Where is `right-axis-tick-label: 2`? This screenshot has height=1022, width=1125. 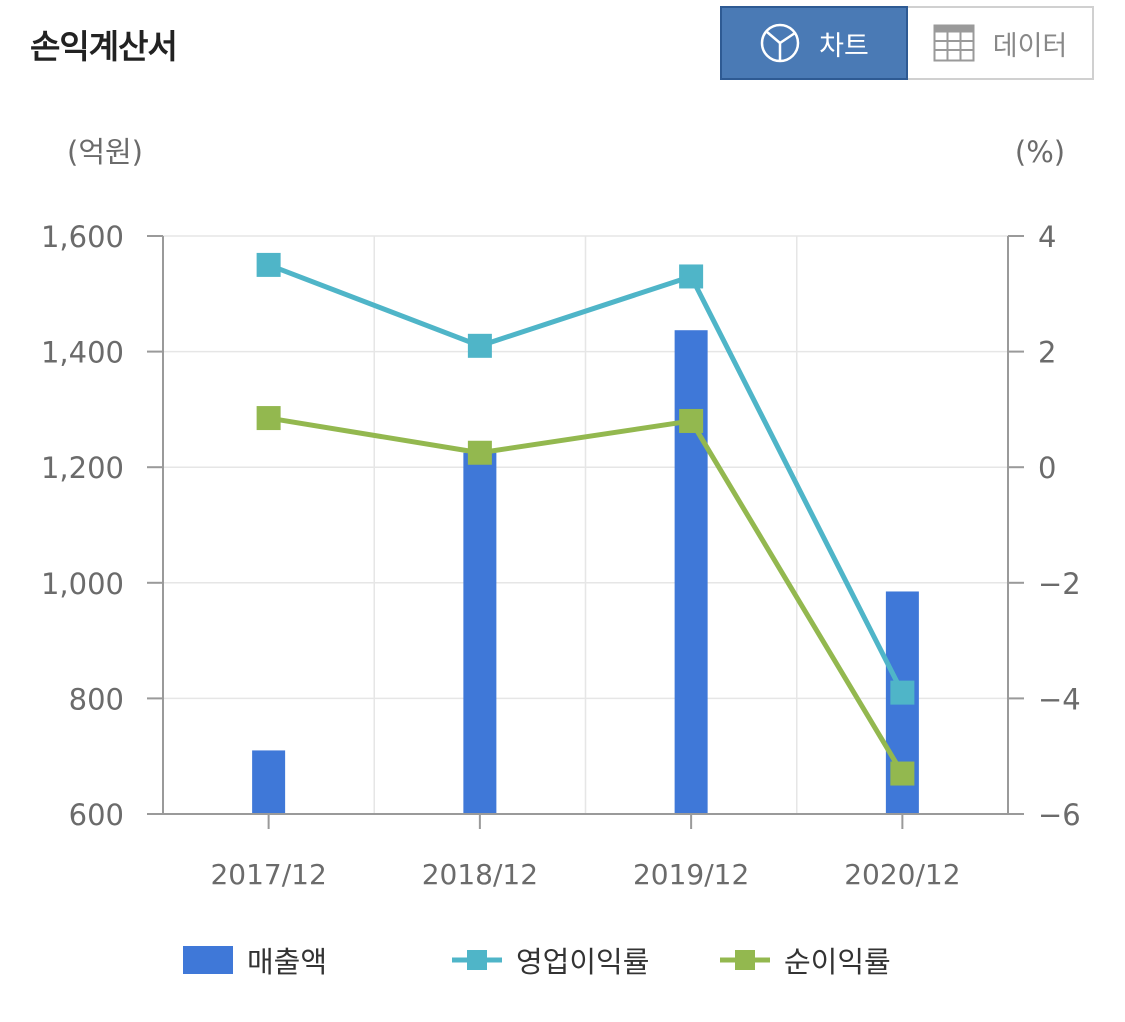
right-axis-tick-label: 2 is located at coordinates (1047, 353).